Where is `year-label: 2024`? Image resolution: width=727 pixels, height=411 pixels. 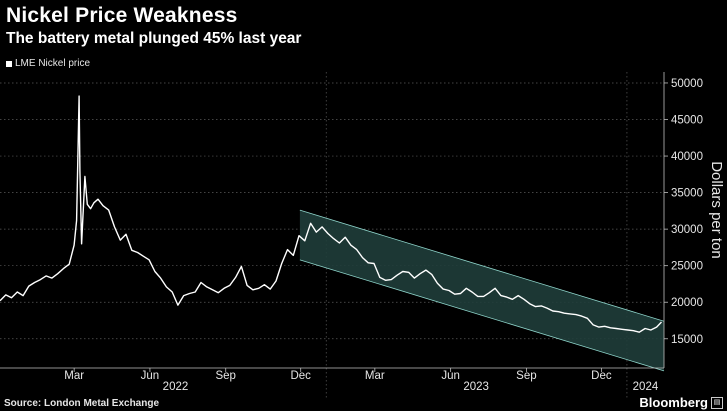
year-label: 2024 is located at coordinates (646, 387).